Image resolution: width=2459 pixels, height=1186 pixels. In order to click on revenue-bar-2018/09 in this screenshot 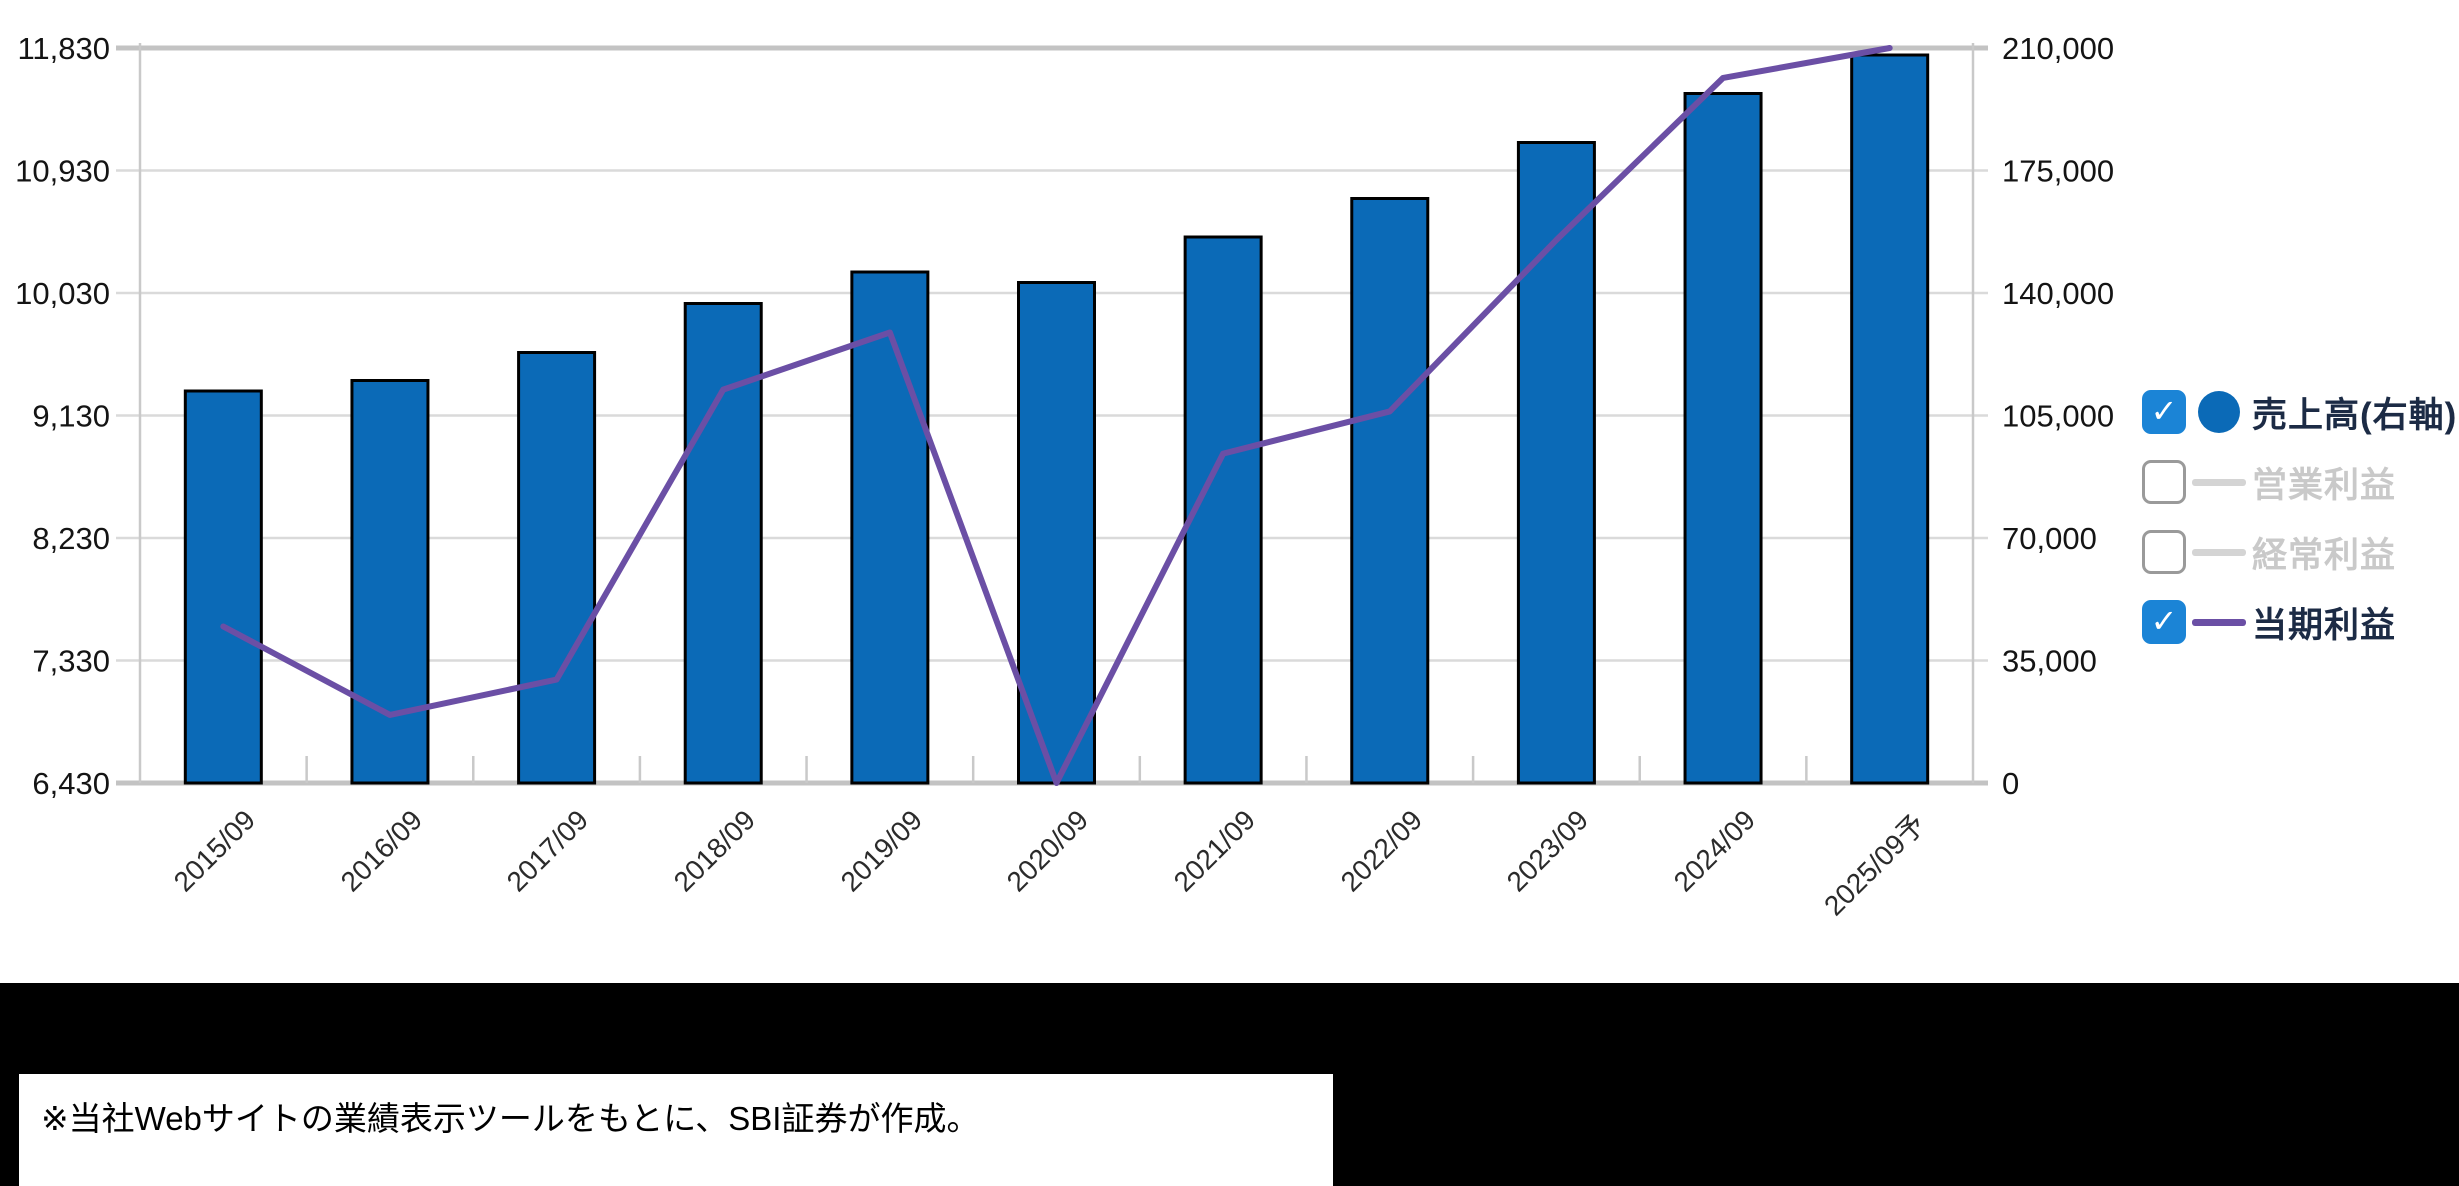, I will do `click(723, 543)`.